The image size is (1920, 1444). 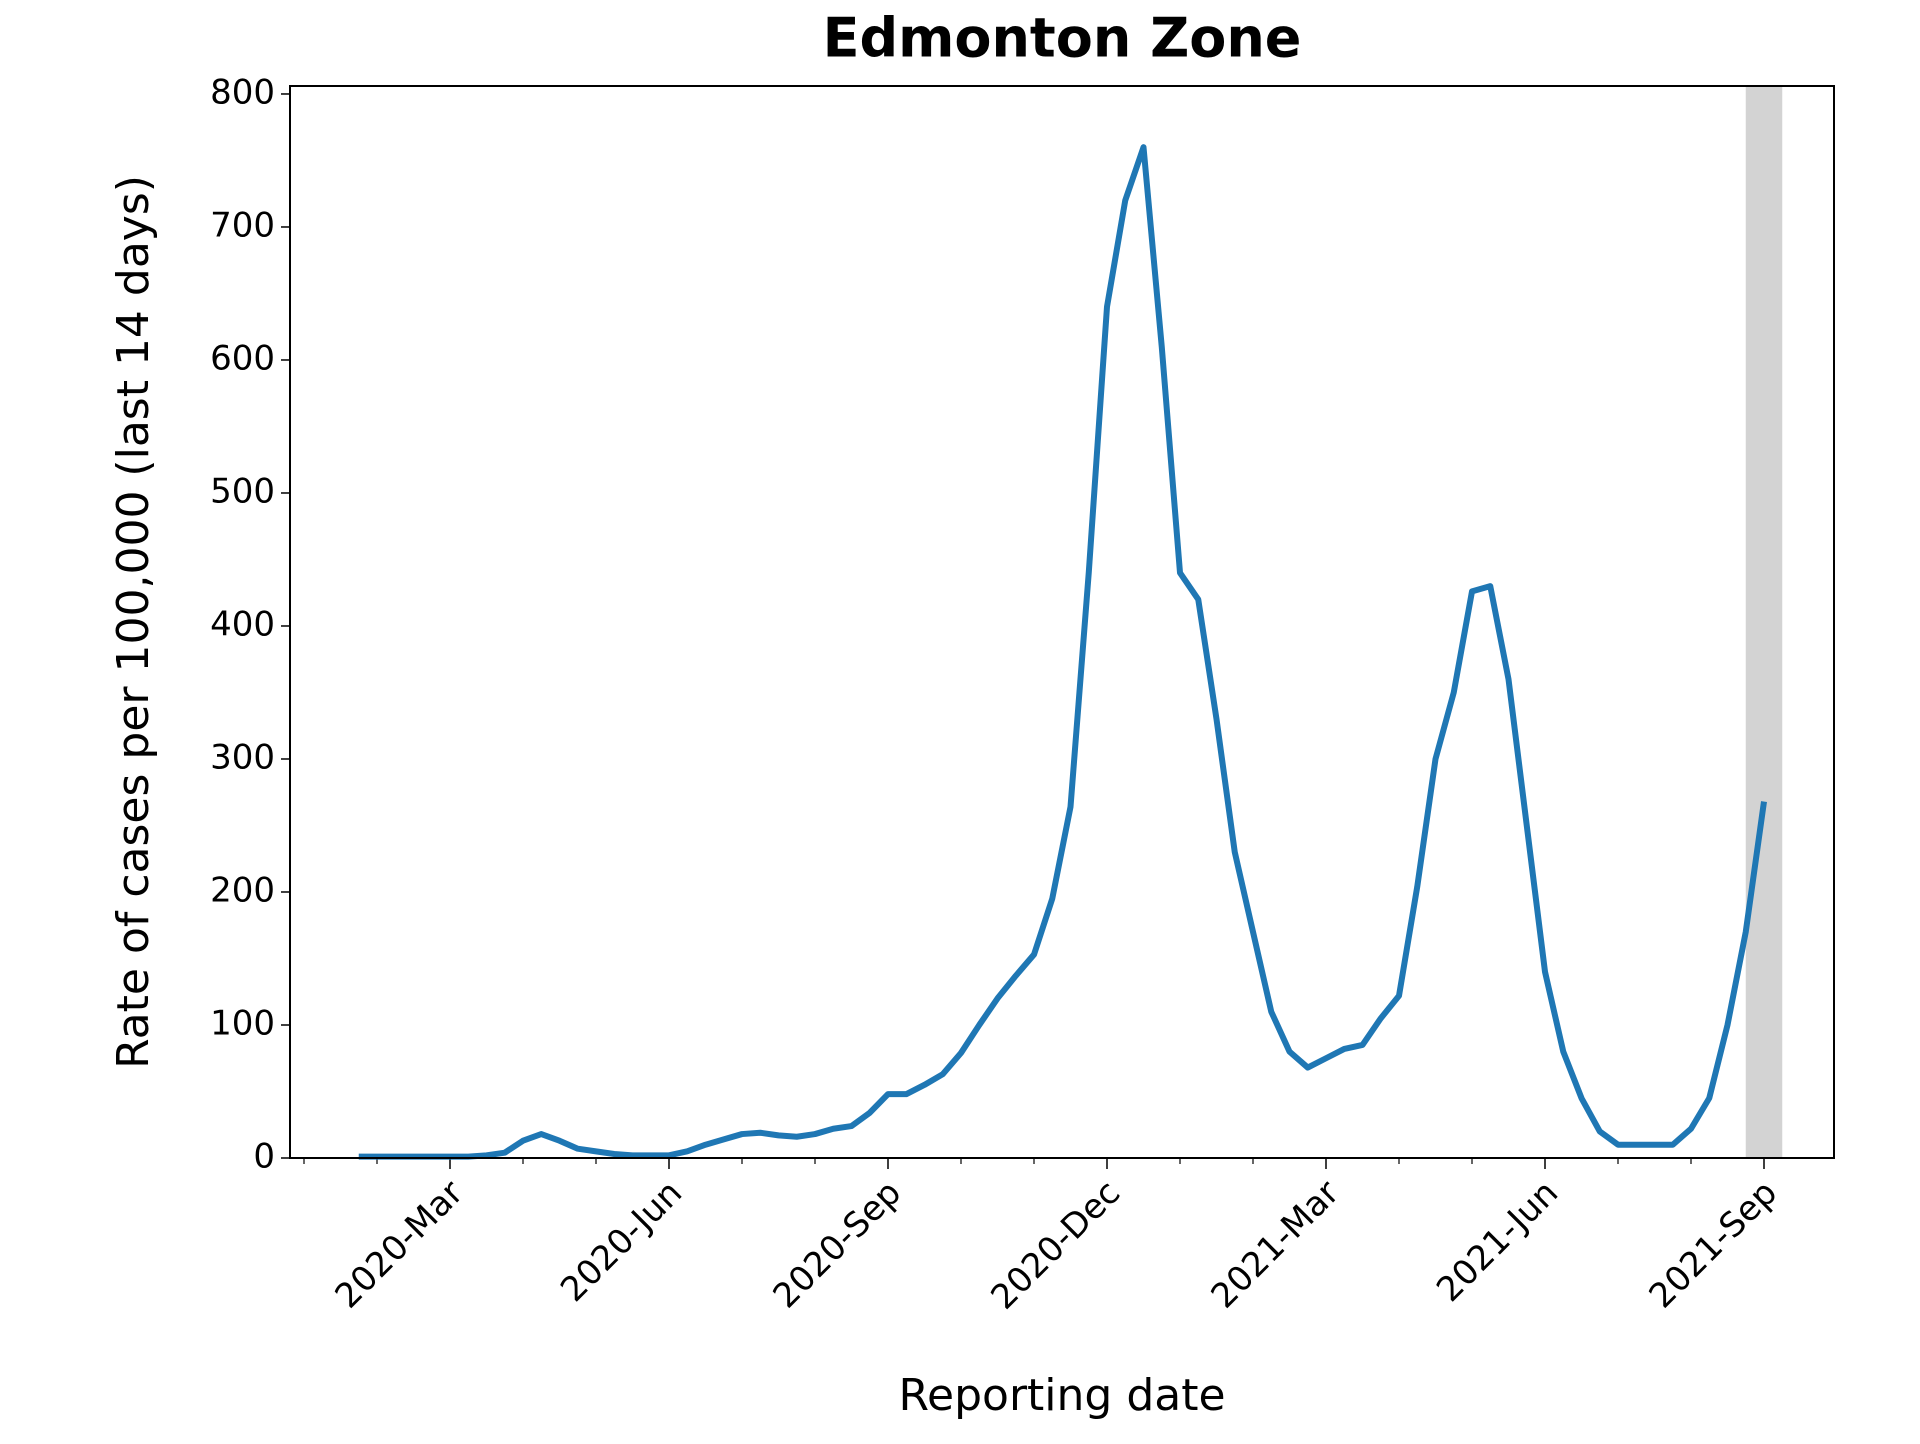 What do you see at coordinates (242, 92) in the screenshot?
I see `y-tick-label: 800` at bounding box center [242, 92].